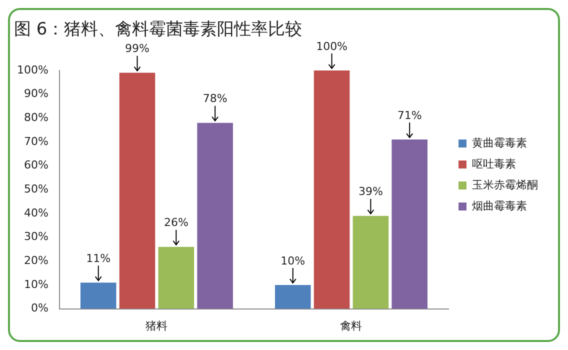 This screenshot has height=350, width=568. What do you see at coordinates (36, 237) in the screenshot?
I see `y-tick-label: 30%` at bounding box center [36, 237].